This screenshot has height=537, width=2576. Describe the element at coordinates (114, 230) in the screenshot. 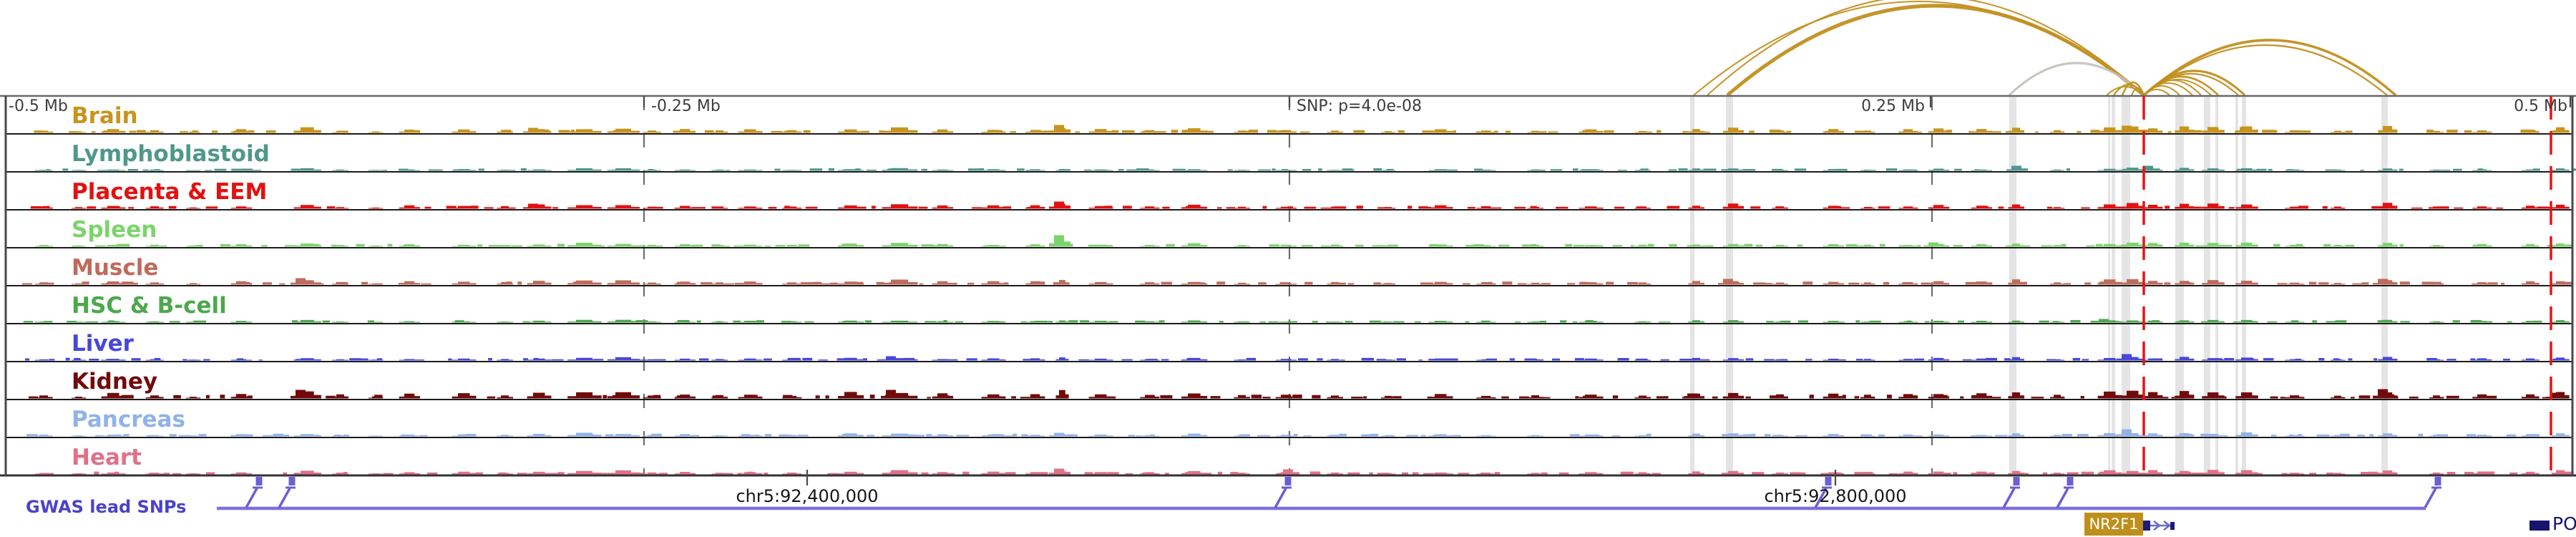

I see `track-label-spleen: Spleen` at that location.